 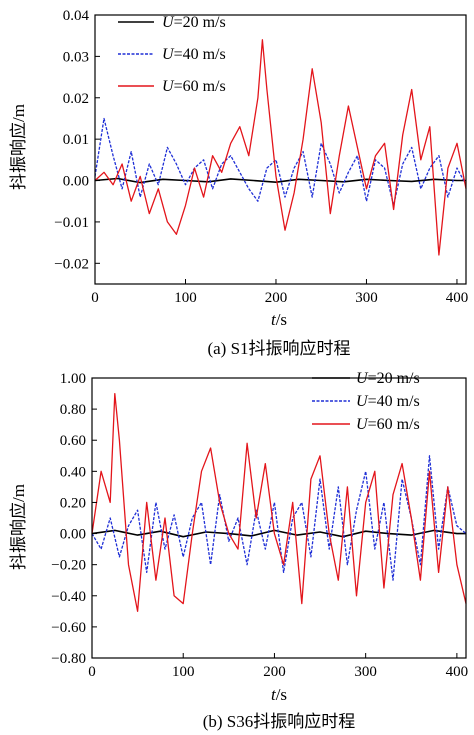 What do you see at coordinates (280, 162) in the screenshot?
I see `series-line-a-u40` at bounding box center [280, 162].